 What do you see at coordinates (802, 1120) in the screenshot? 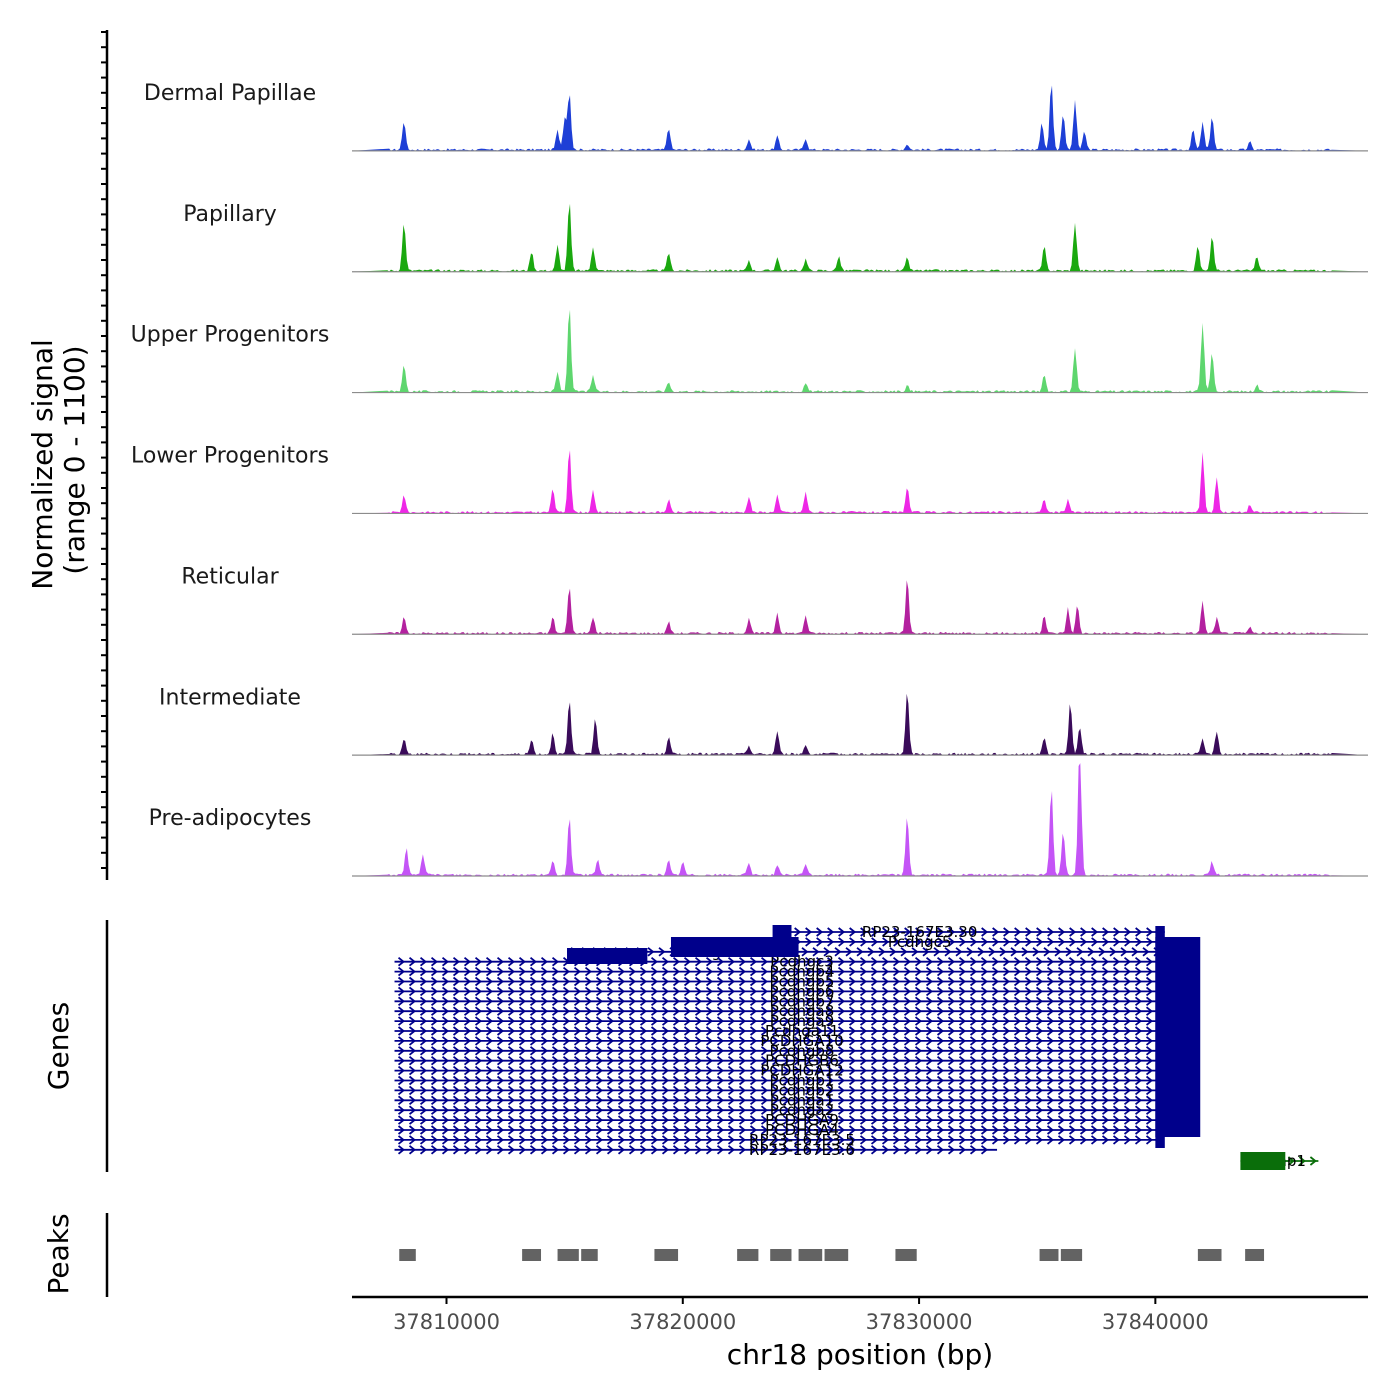
I see `gene-label: PCDHGA9` at bounding box center [802, 1120].